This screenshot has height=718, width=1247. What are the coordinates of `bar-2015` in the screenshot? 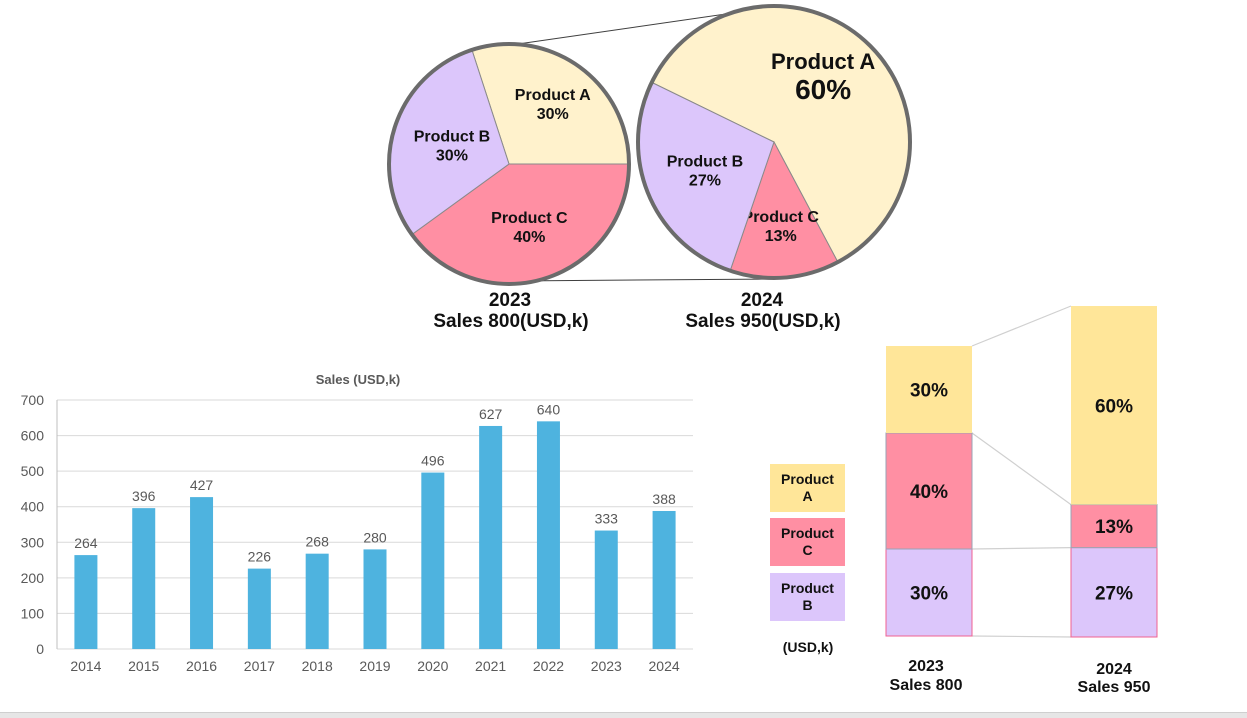 It's located at (144, 578).